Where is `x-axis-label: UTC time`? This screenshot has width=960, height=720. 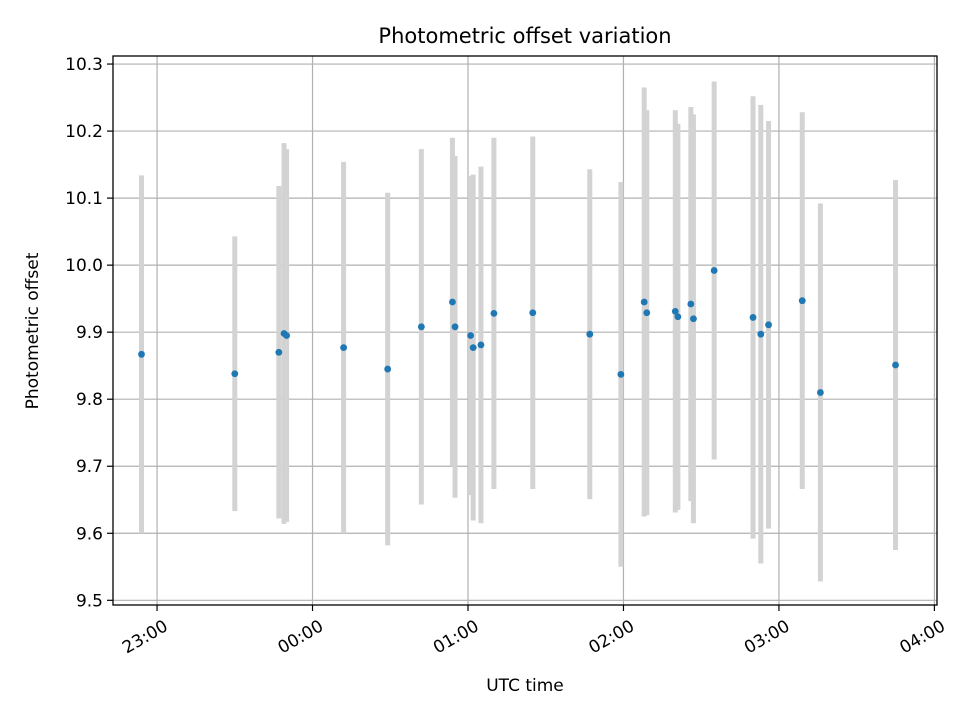
x-axis-label: UTC time is located at coordinates (525, 686).